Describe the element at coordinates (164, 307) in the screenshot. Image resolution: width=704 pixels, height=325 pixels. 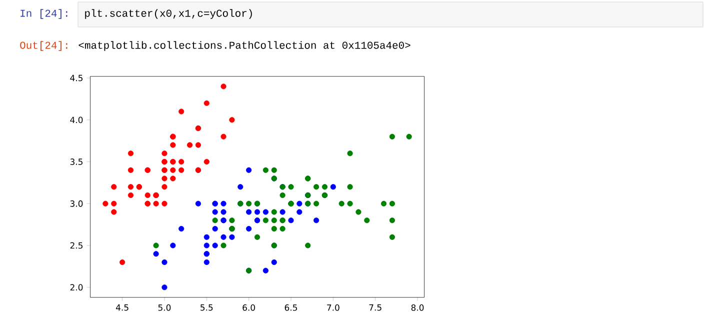
I see `x-tick-label: 5.0` at that location.